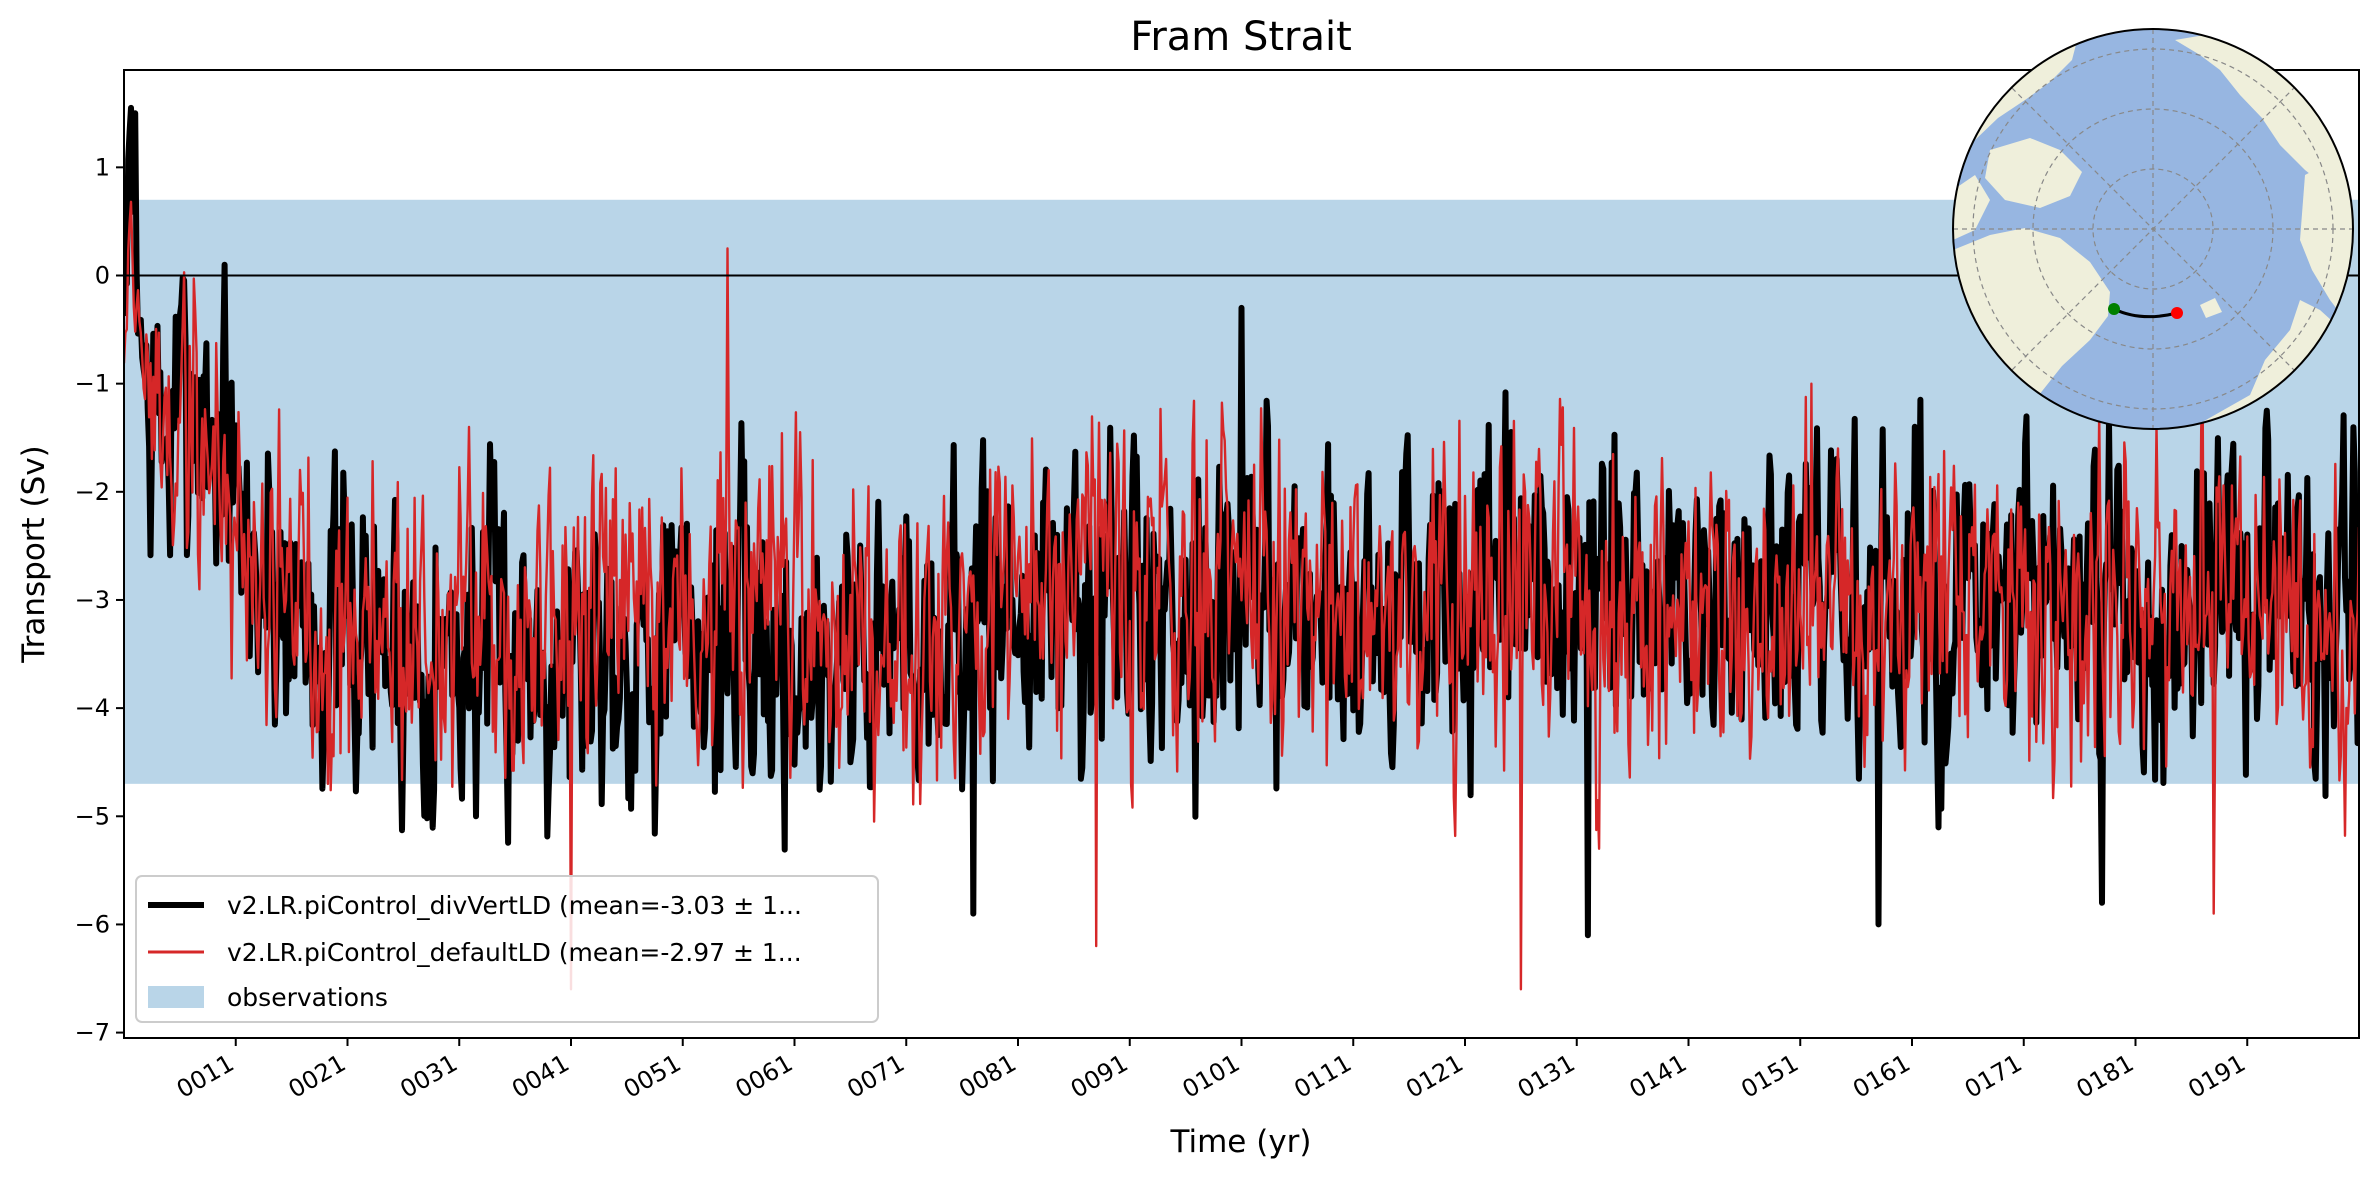 The height and width of the screenshot is (1180, 2379). I want to click on x-tick-label: 0121, so click(1434, 1076).